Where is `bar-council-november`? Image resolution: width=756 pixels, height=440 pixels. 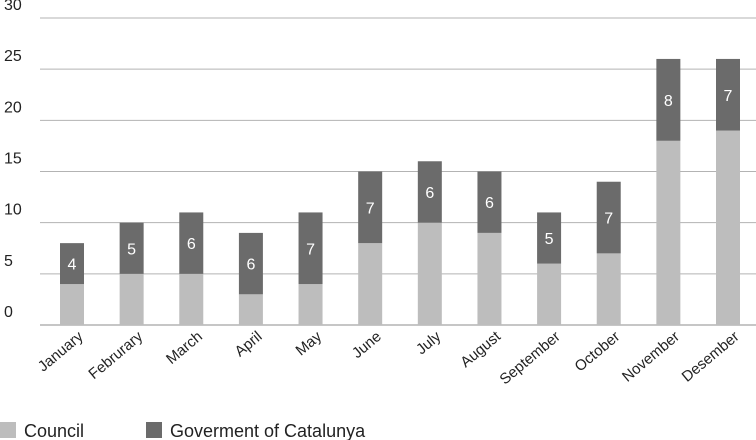 bar-council-november is located at coordinates (668, 232).